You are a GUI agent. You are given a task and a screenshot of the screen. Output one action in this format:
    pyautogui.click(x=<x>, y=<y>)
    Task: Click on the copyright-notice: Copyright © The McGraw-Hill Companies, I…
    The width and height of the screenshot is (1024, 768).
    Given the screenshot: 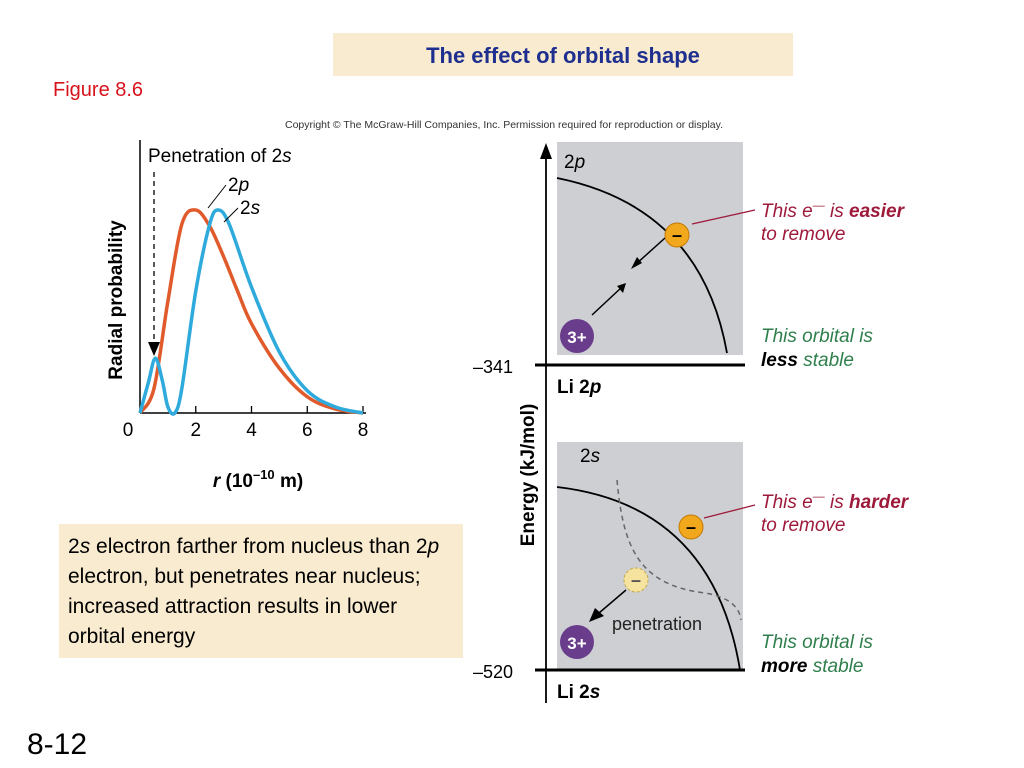 What is the action you would take?
    pyautogui.click(x=504, y=125)
    